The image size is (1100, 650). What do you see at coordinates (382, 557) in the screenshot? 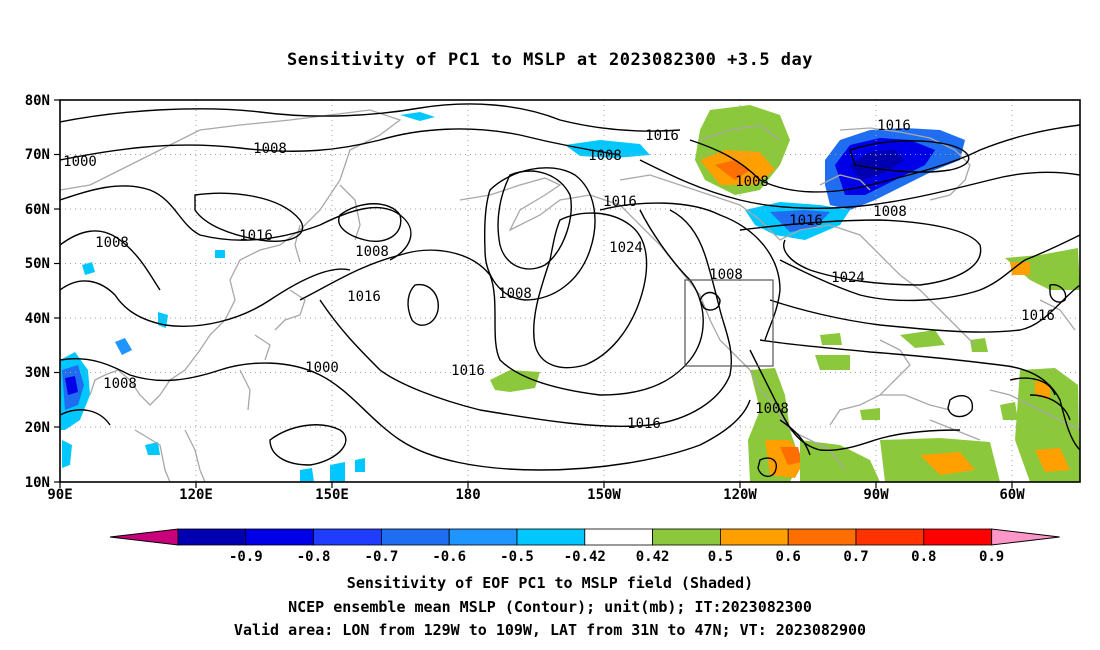
I see `colorbar-label: -0.7` at bounding box center [382, 557].